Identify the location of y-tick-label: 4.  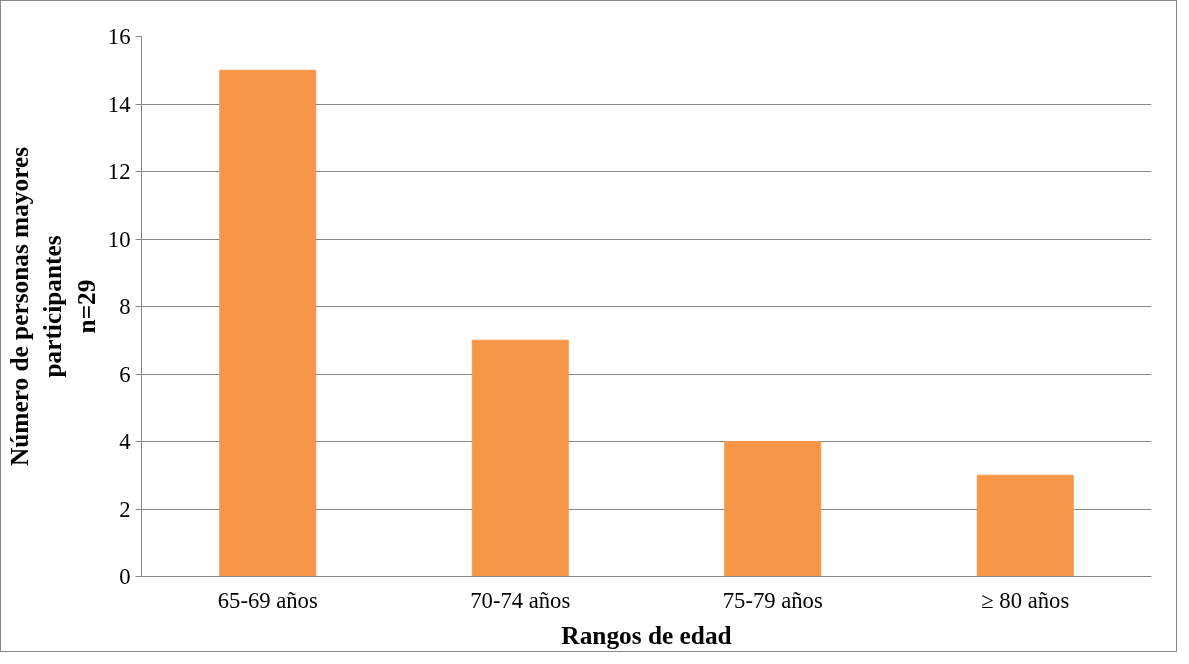
(125, 441).